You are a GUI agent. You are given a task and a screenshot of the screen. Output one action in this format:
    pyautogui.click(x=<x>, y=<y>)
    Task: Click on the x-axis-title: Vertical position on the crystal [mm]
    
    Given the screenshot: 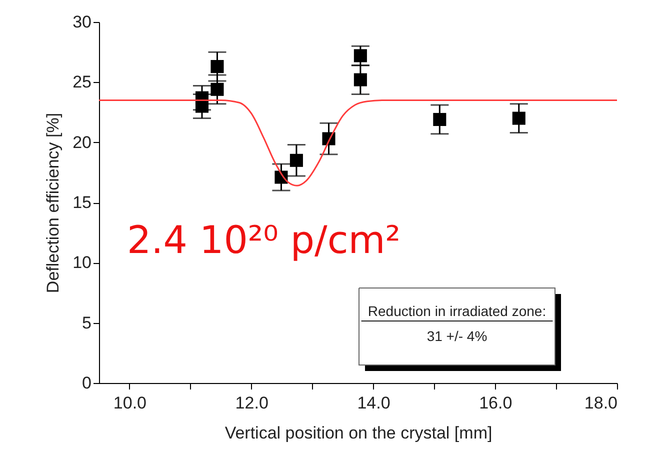 What is the action you would take?
    pyautogui.click(x=358, y=433)
    